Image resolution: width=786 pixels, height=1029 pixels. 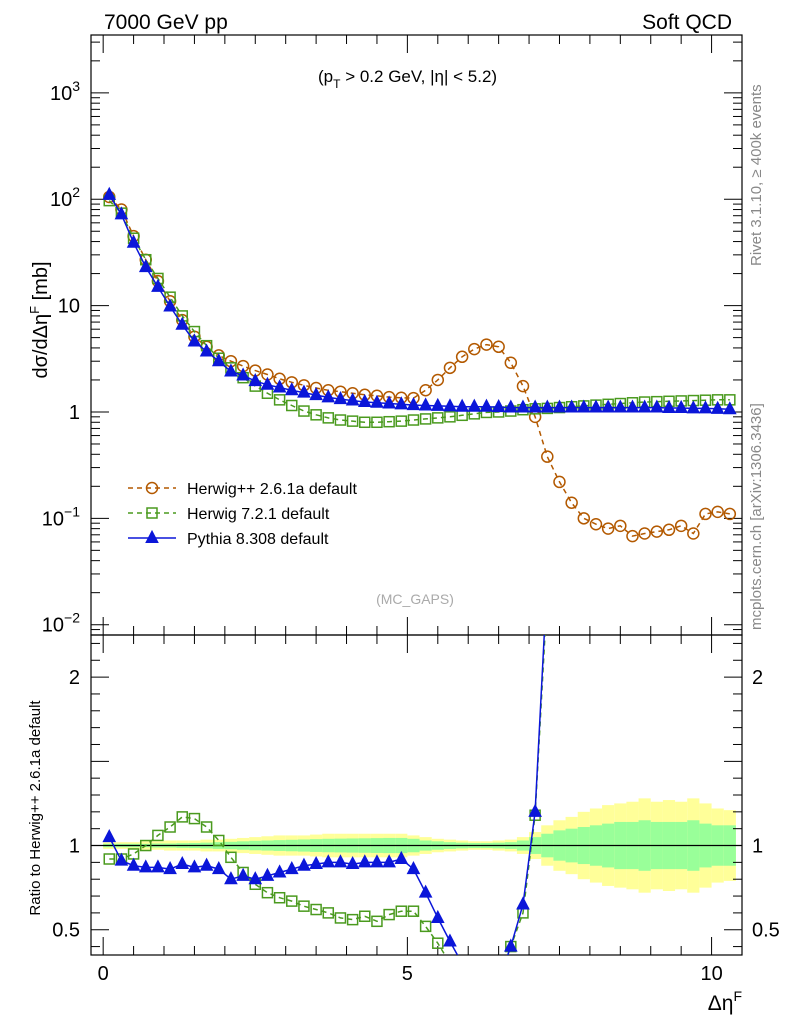 I want to click on main-ytick-label: 10⁻¹, so click(x=61, y=516).